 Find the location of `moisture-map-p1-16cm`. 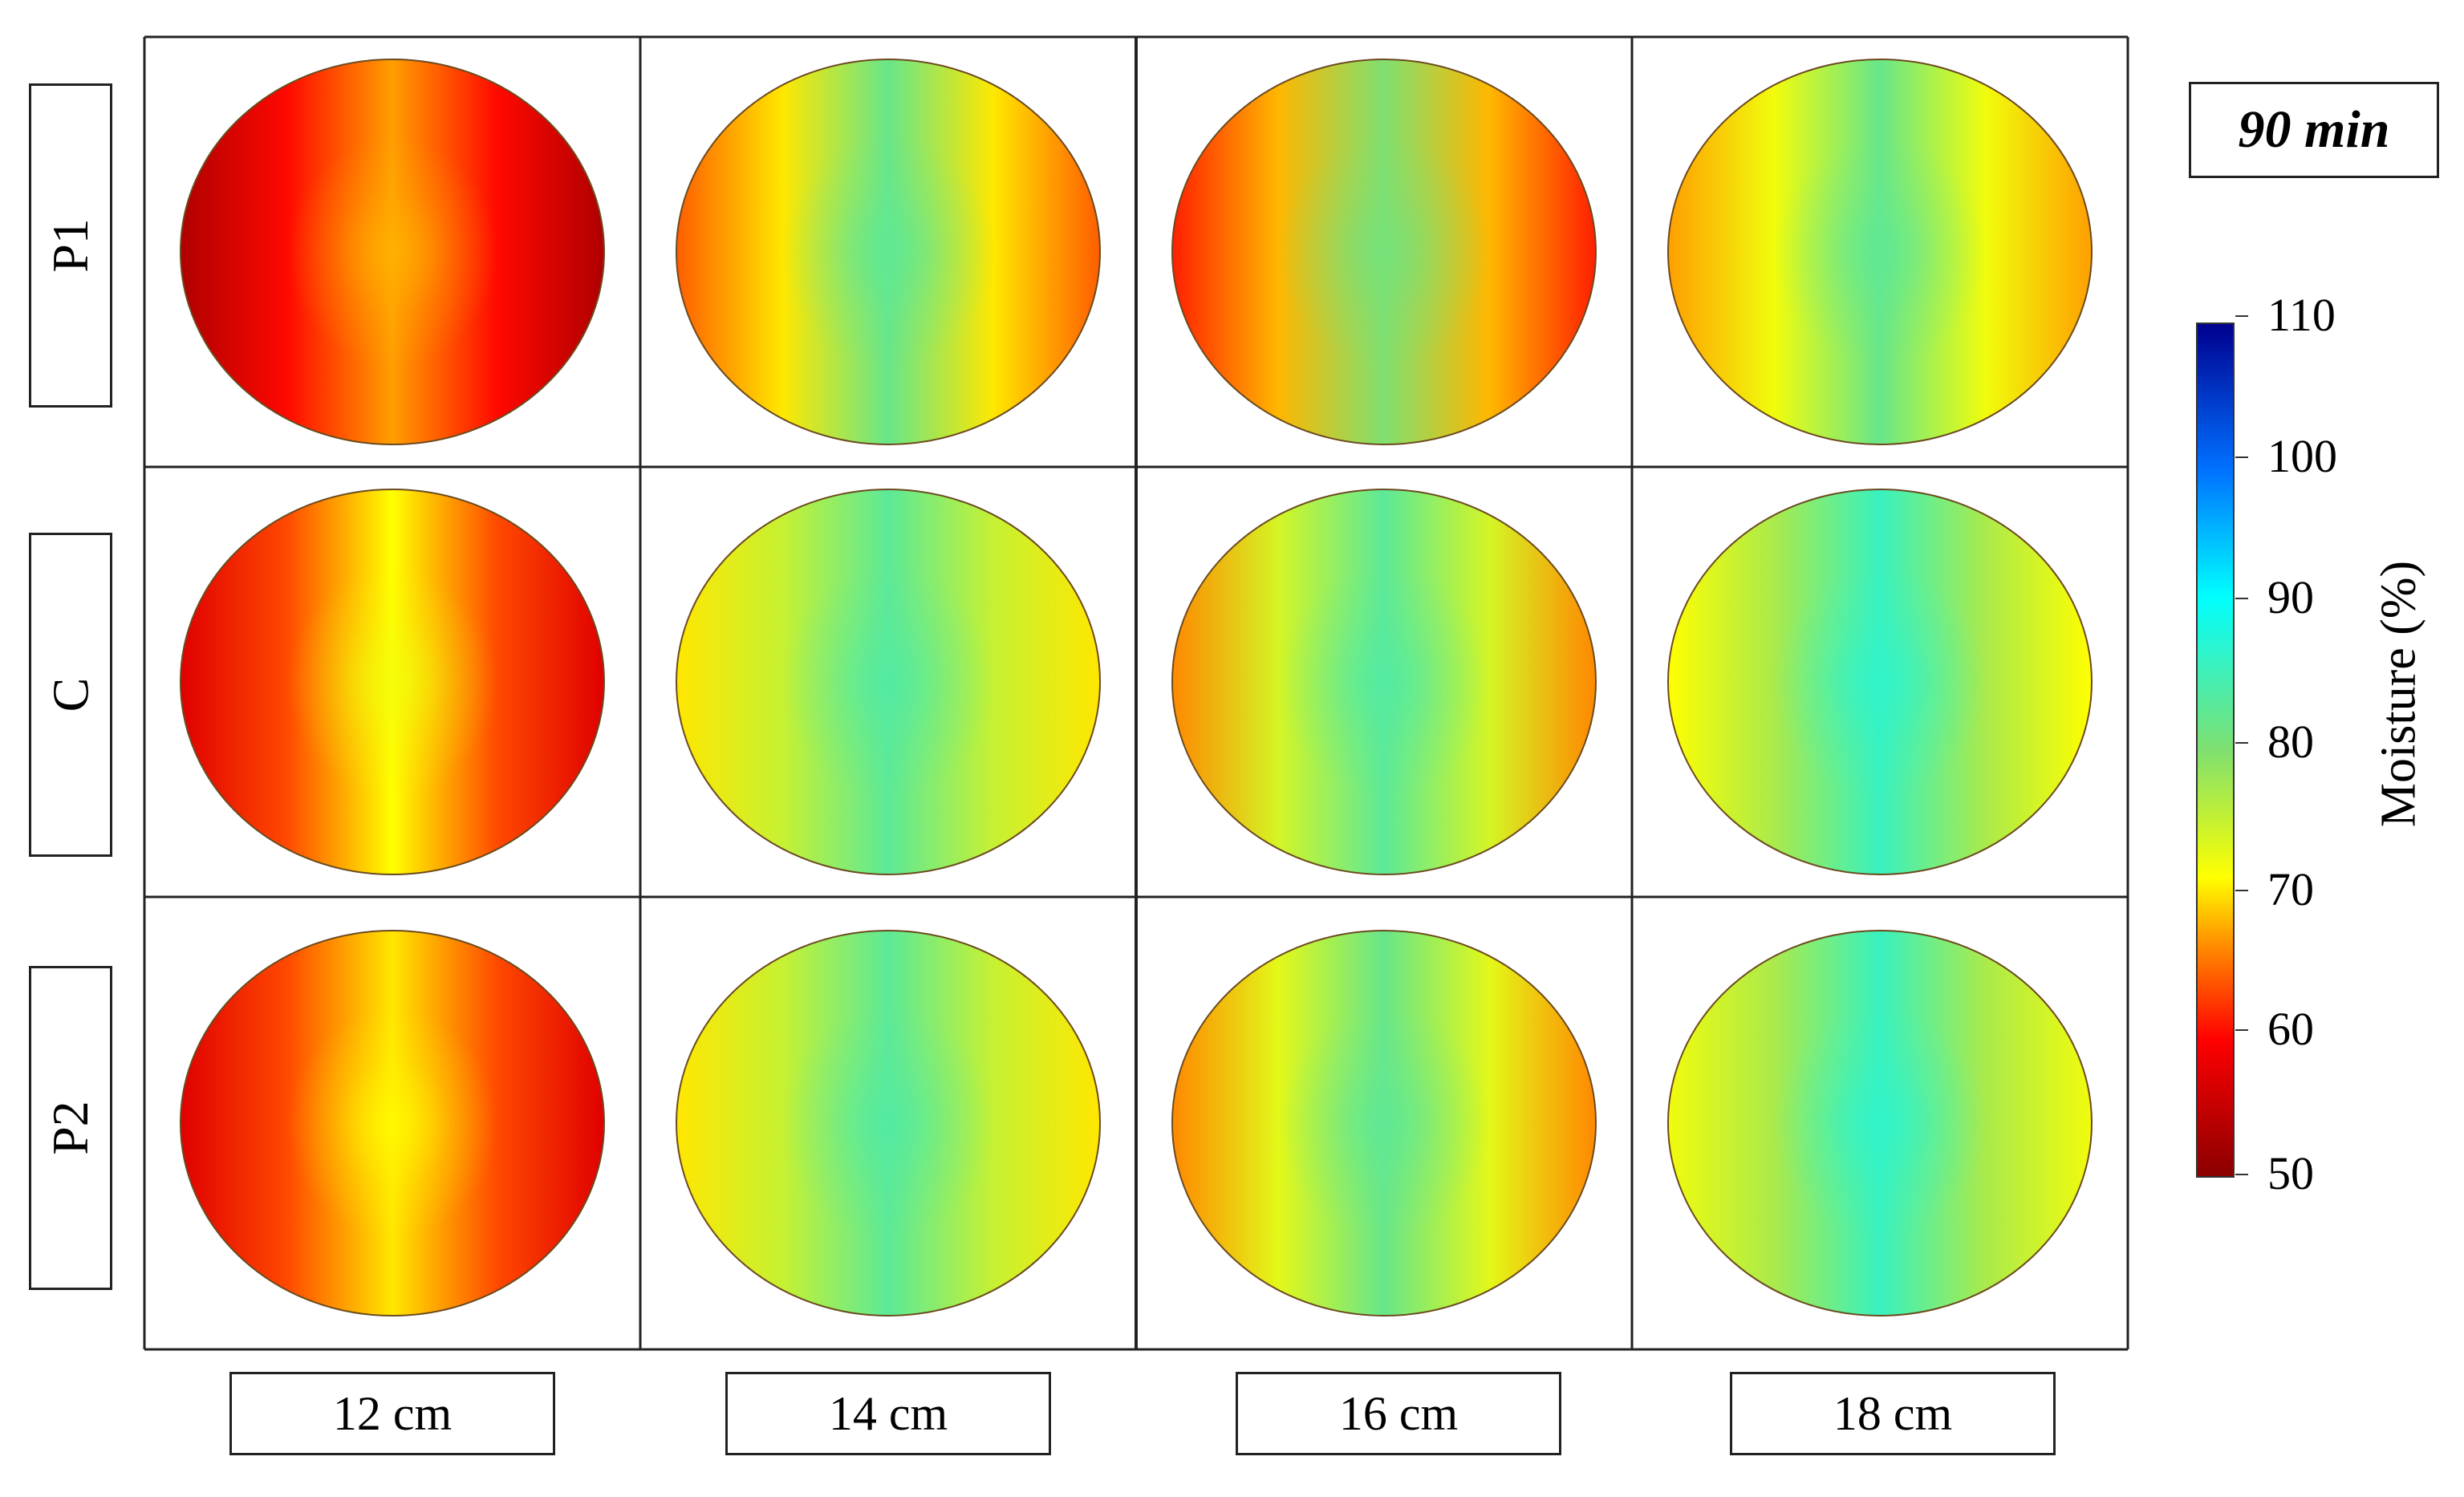

moisture-map-p1-16cm is located at coordinates (1384, 252).